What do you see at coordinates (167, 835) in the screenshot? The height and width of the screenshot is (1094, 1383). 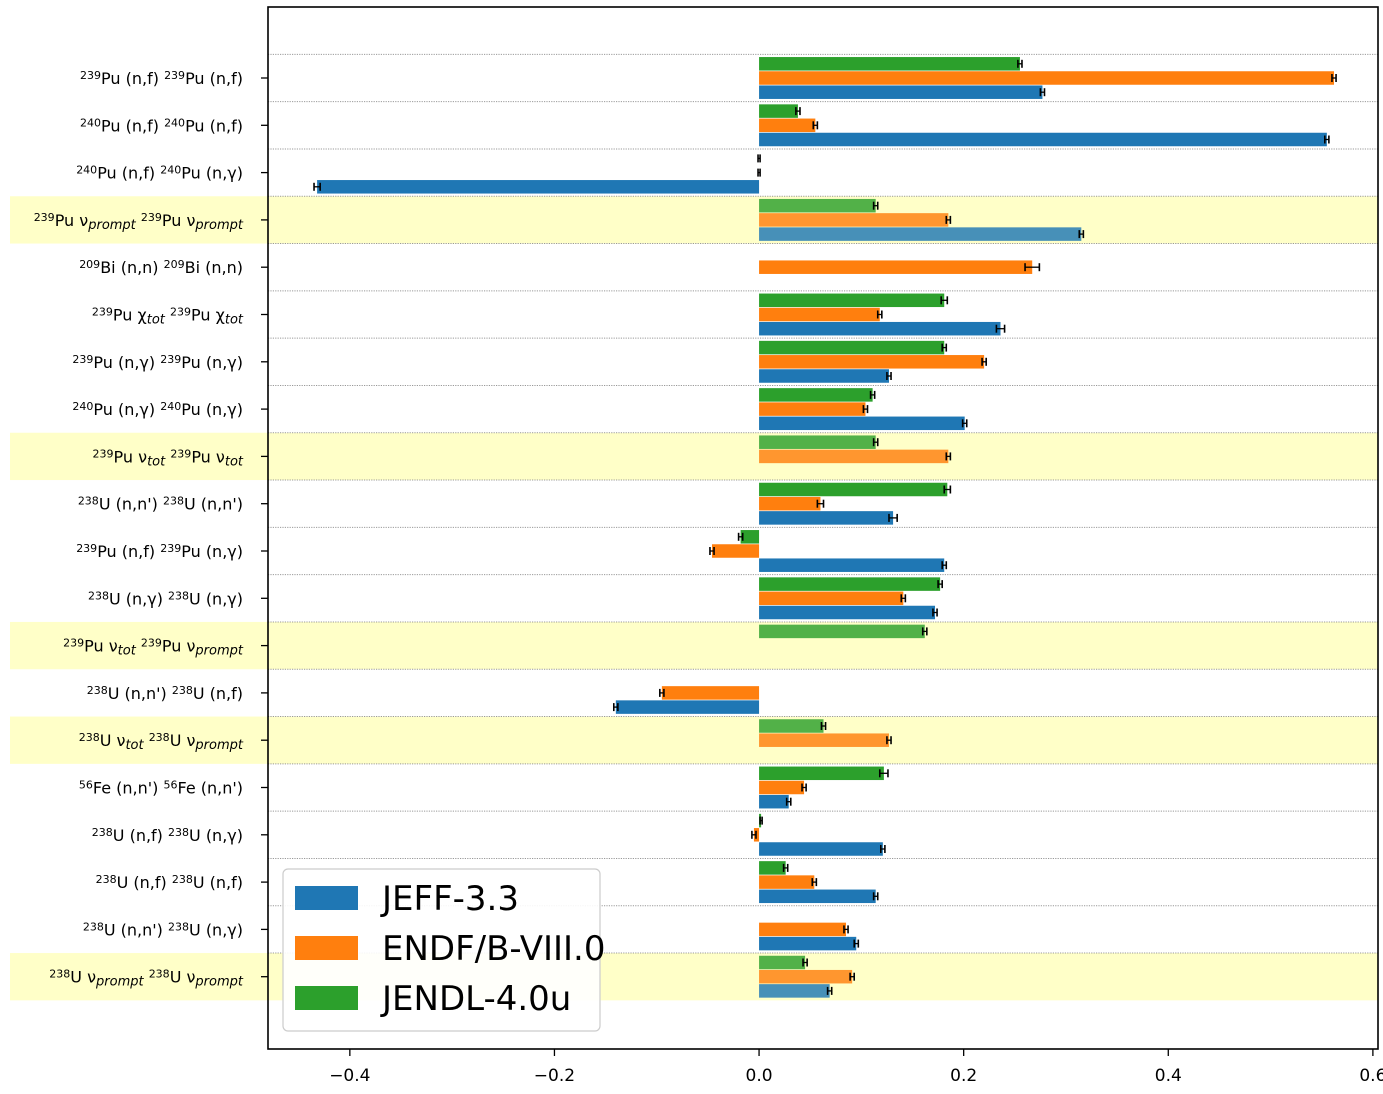 I see `category-label-16: 238U (n,f) 238U (n,γ)` at bounding box center [167, 835].